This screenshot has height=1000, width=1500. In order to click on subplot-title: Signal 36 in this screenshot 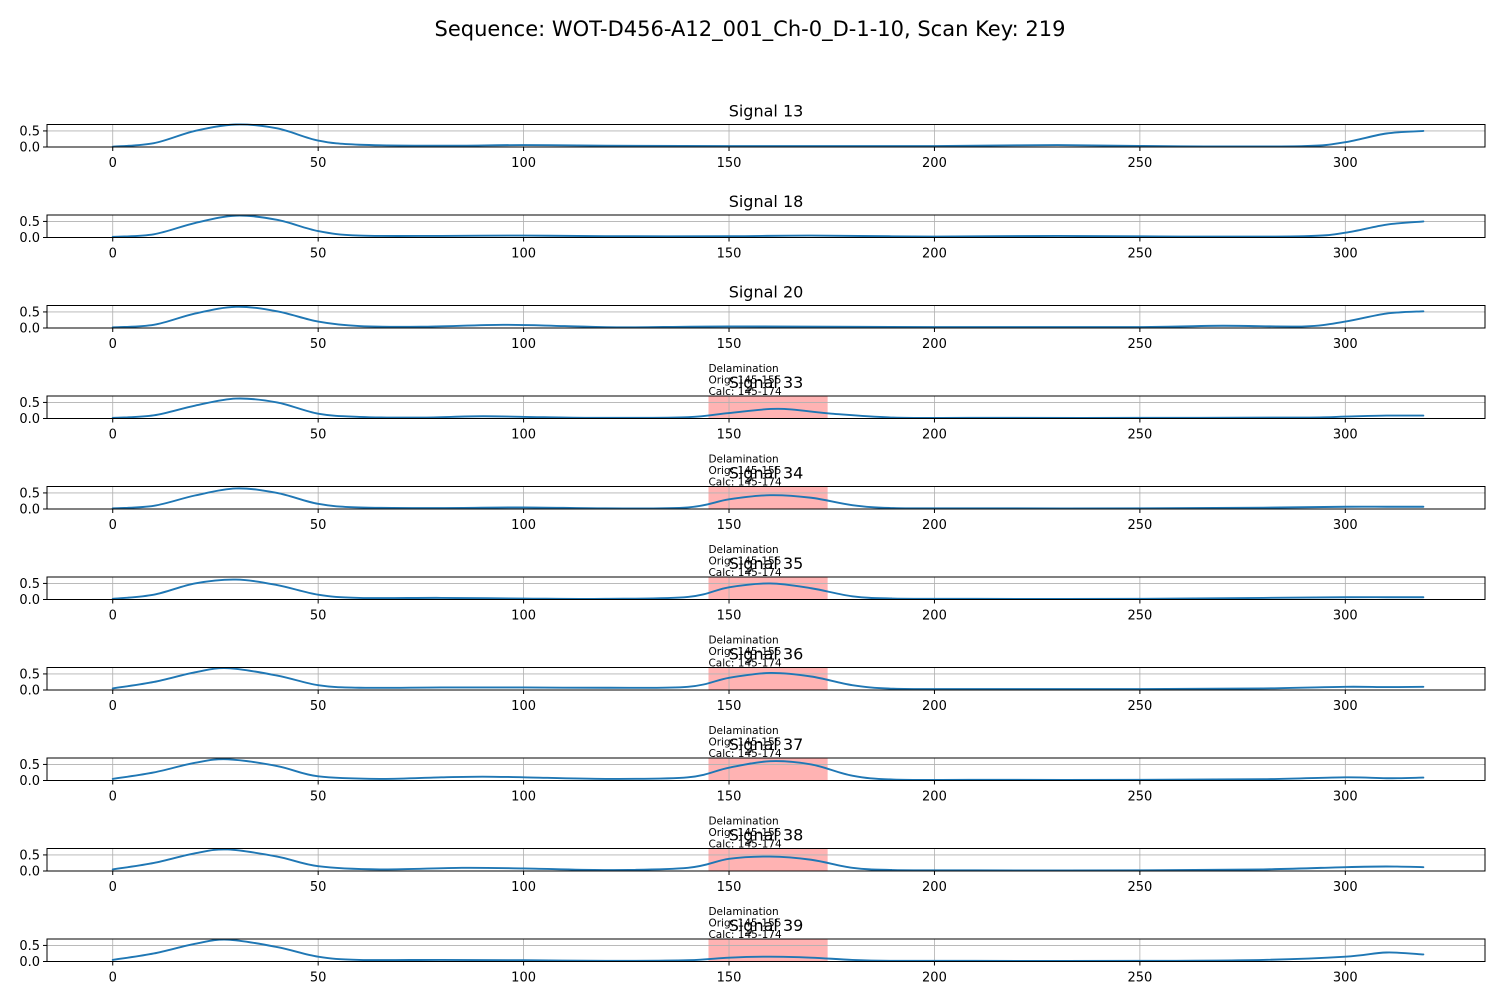, I will do `click(766, 654)`.